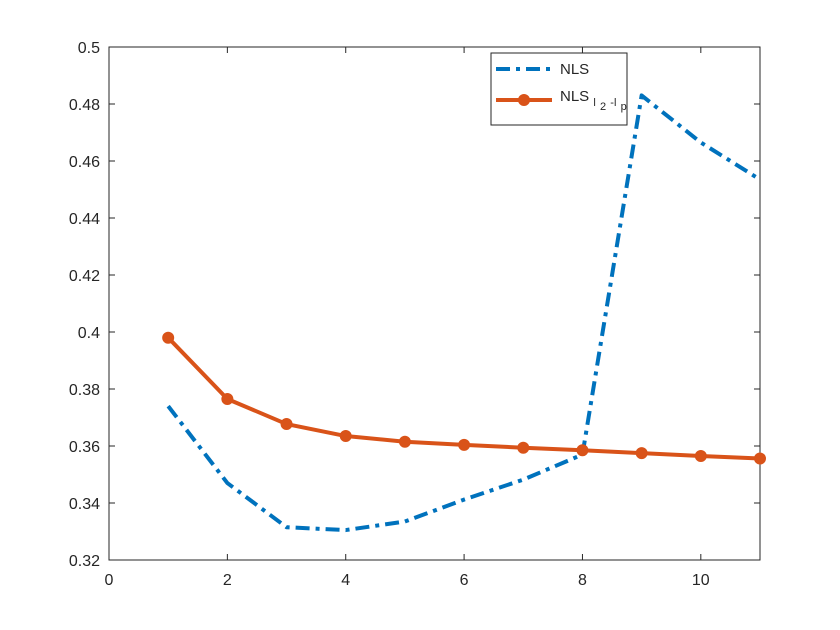 The height and width of the screenshot is (630, 840). I want to click on legend-box, so click(559, 89).